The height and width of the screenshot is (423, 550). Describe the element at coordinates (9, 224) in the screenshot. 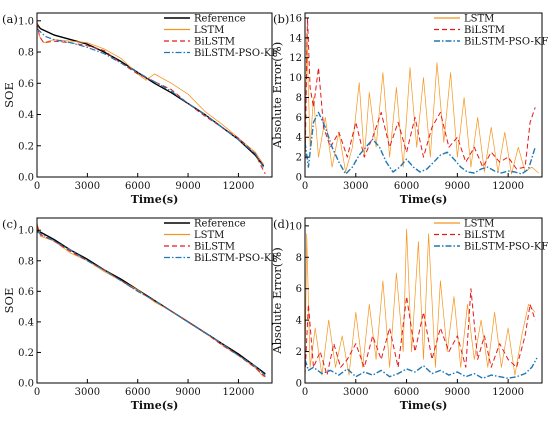

I see `panel-label: (c)` at that location.